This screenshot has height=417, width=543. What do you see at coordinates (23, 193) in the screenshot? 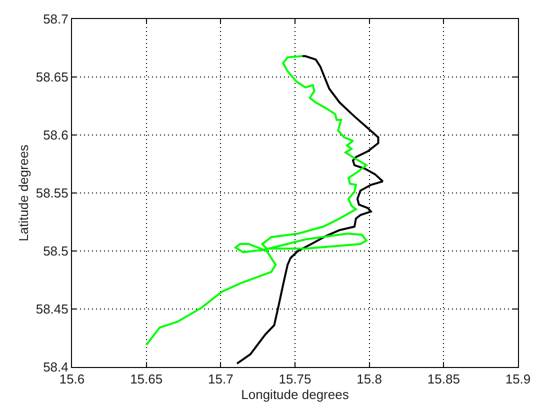
I see `y-axis-title: Latitude degrees` at bounding box center [23, 193].